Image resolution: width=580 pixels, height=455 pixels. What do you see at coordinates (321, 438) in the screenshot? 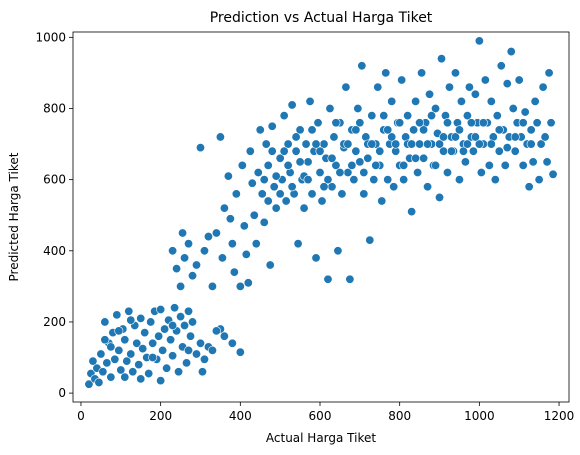
I see `x-axis-label: Actual Harga Tiket` at bounding box center [321, 438].